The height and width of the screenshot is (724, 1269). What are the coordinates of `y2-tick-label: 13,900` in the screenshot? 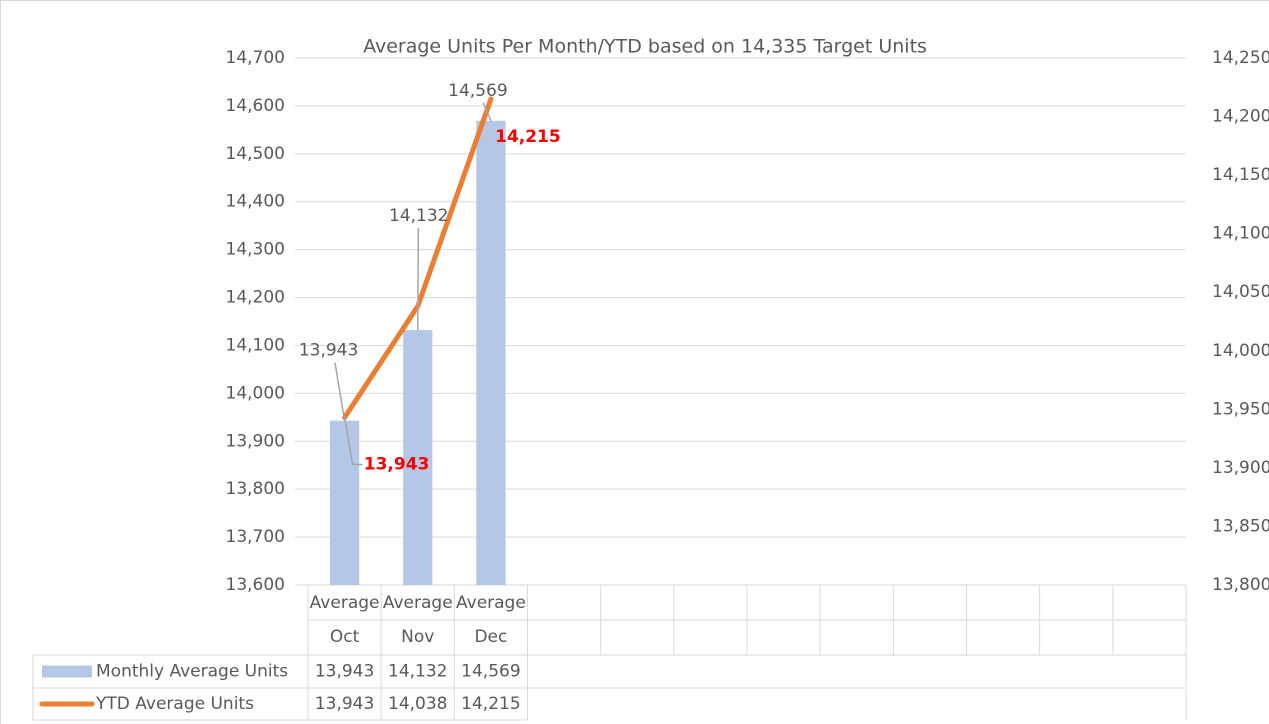 It's located at (1240, 468).